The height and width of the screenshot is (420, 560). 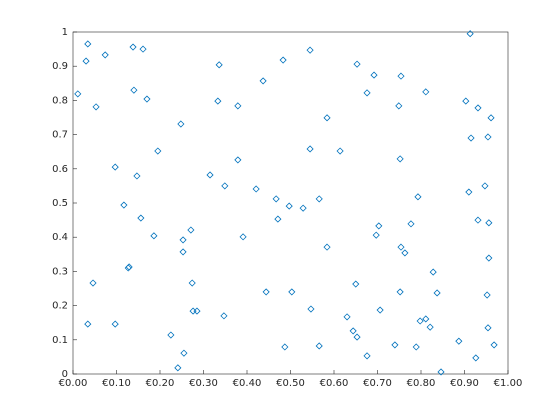 I want to click on y-tick-label: 0.7, so click(x=60, y=135).